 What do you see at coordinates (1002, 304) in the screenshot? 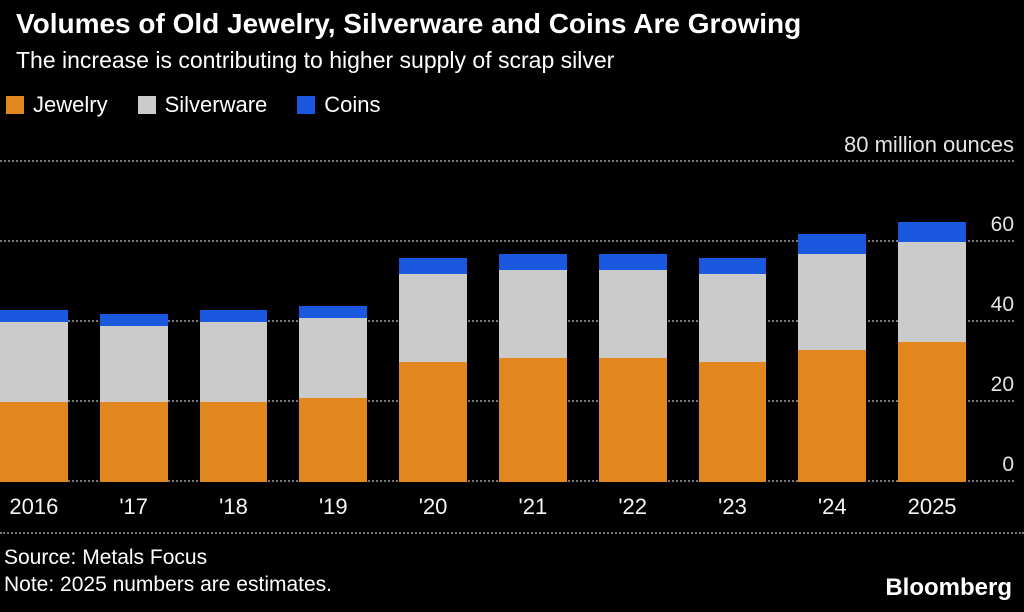
I see `y-tick-40: 40` at bounding box center [1002, 304].